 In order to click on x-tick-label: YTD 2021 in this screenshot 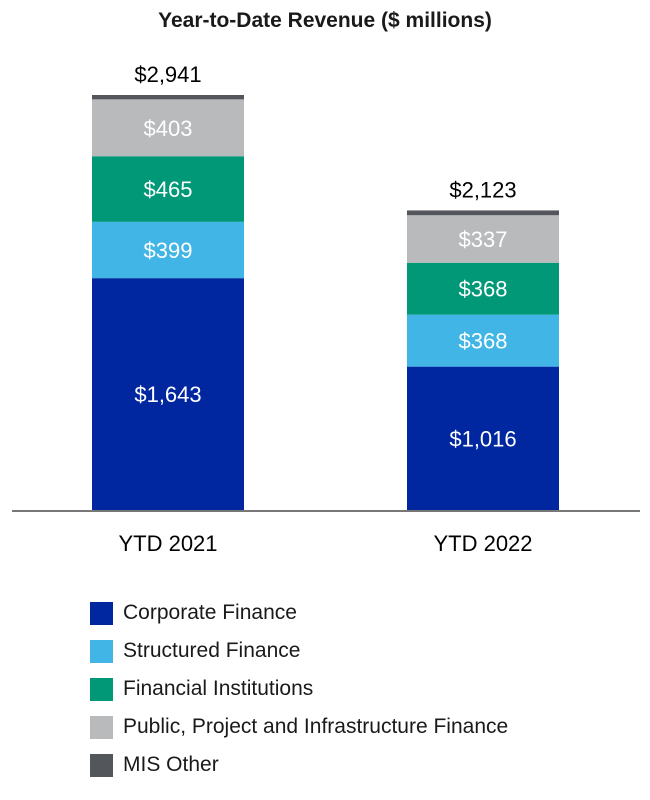, I will do `click(167, 543)`.